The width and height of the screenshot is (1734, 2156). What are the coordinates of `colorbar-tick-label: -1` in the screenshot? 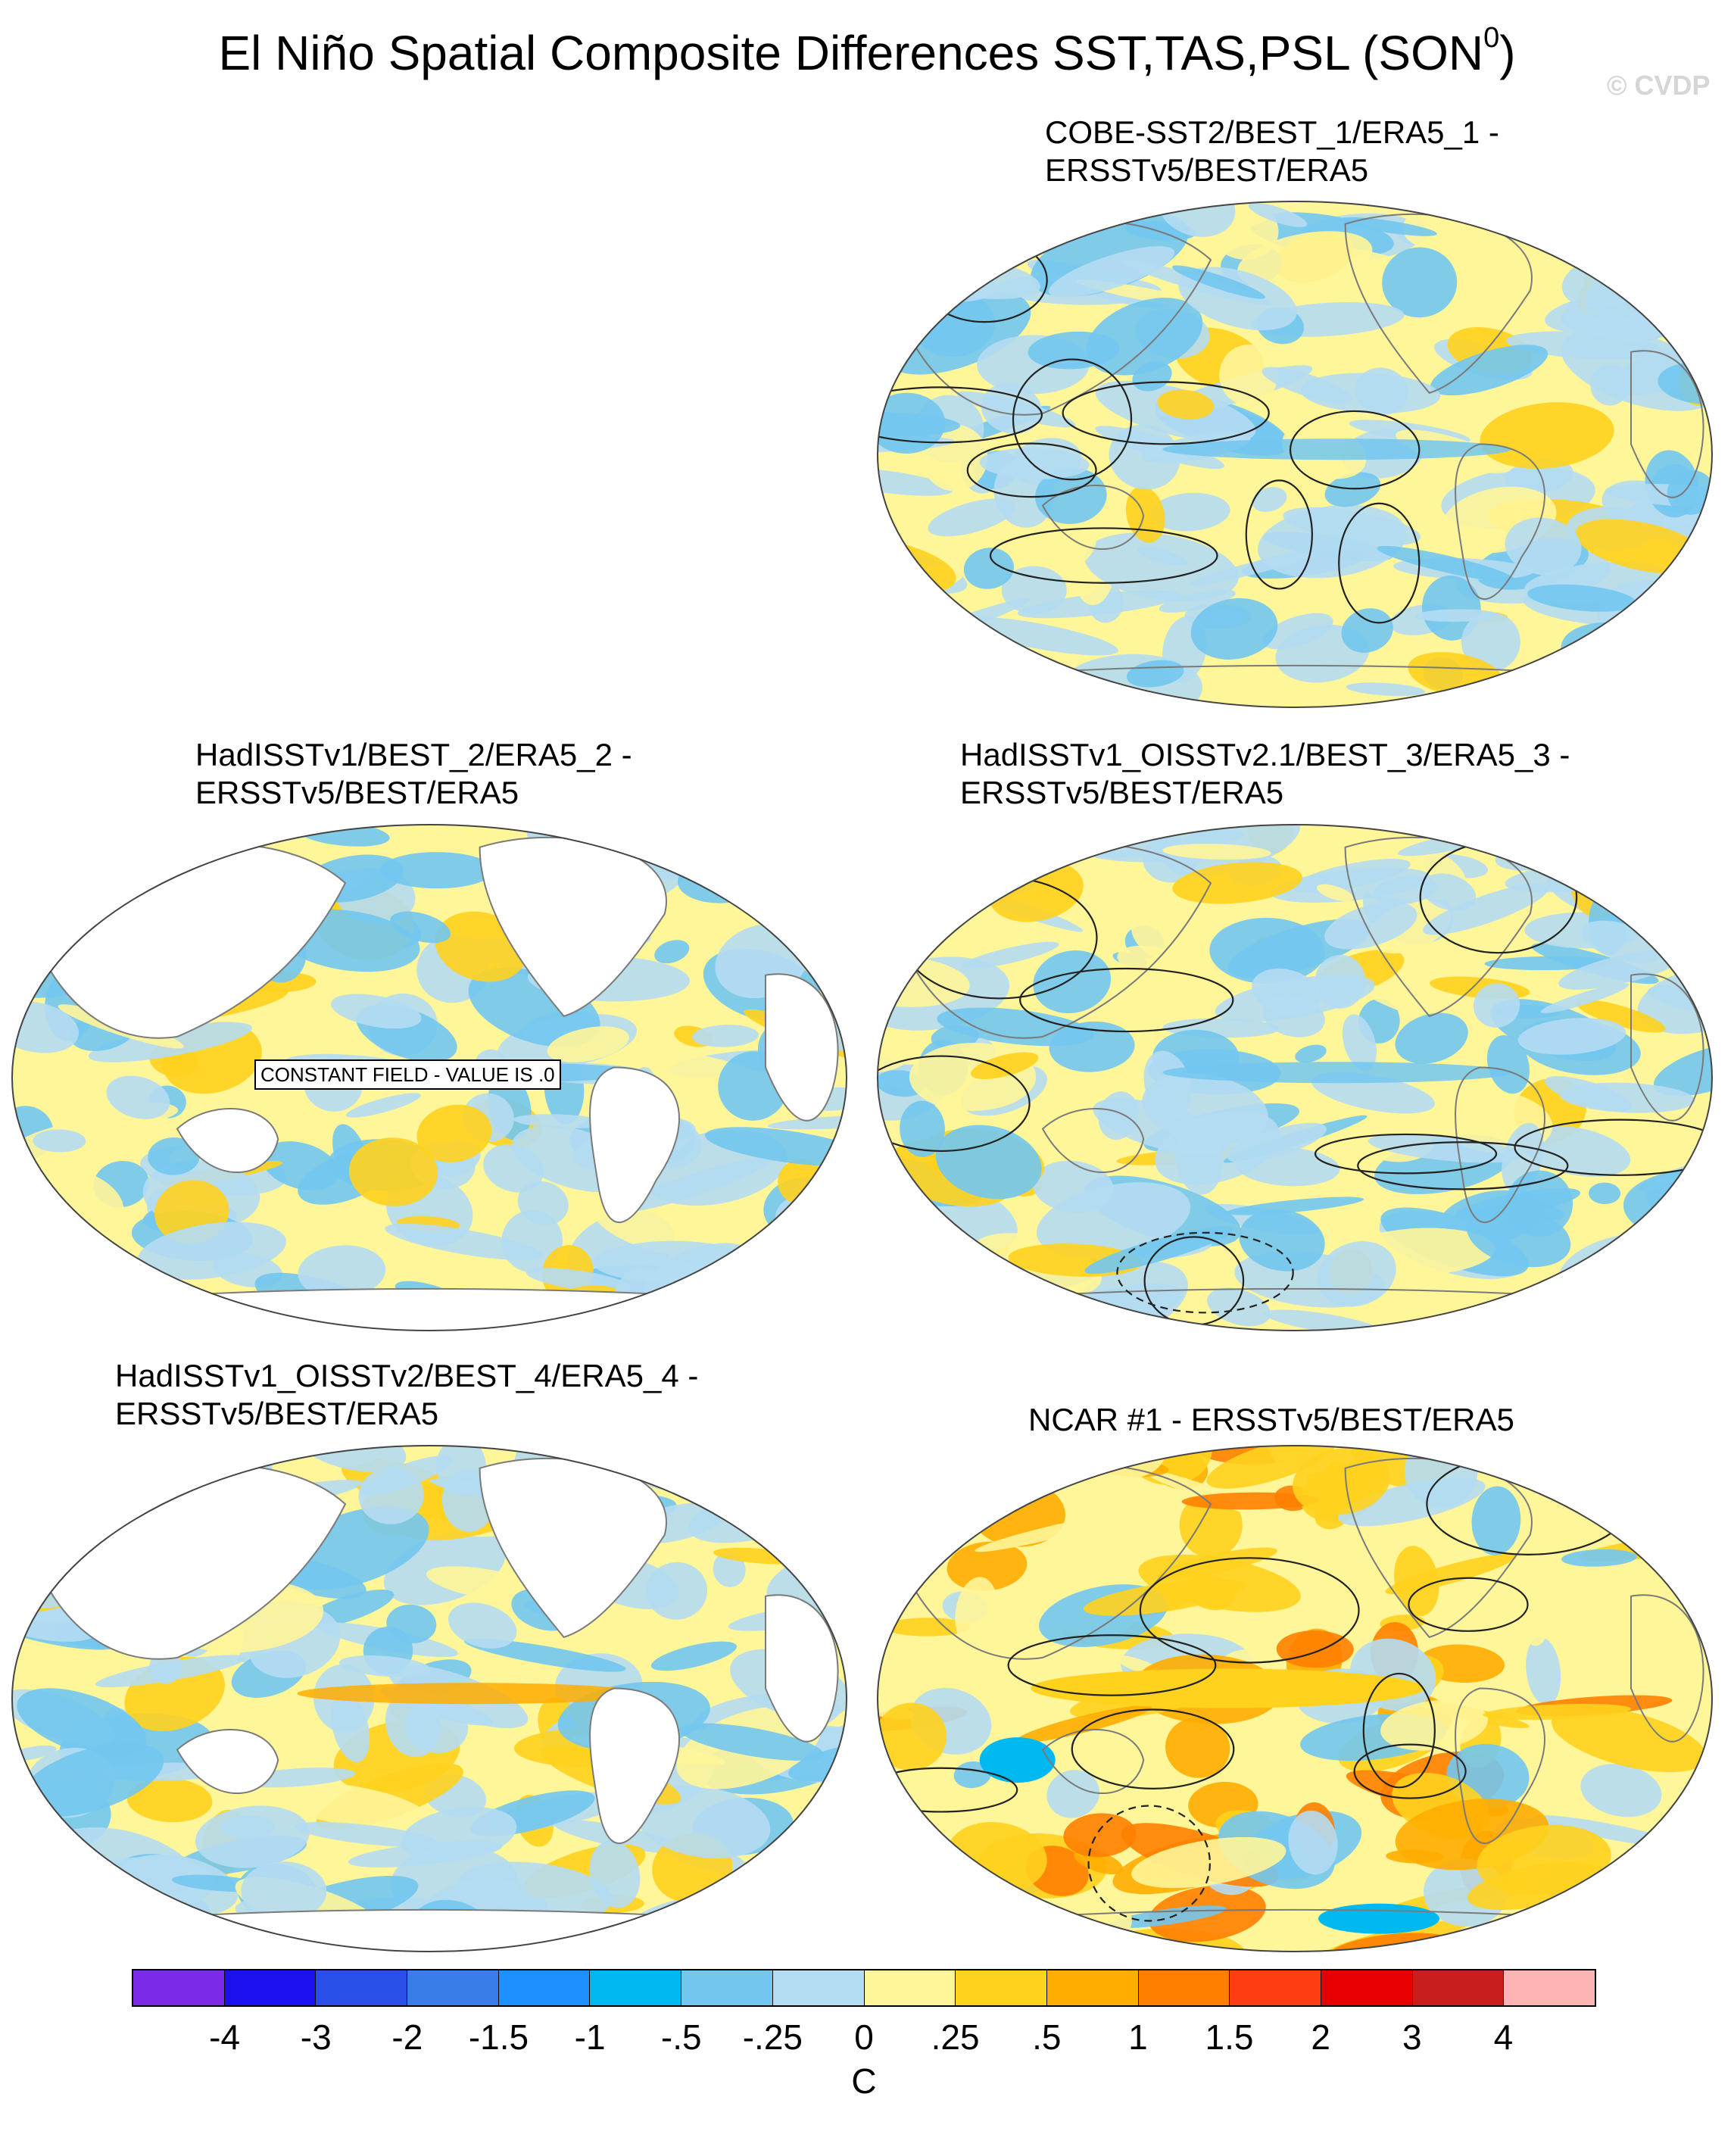 It's located at (590, 2037).